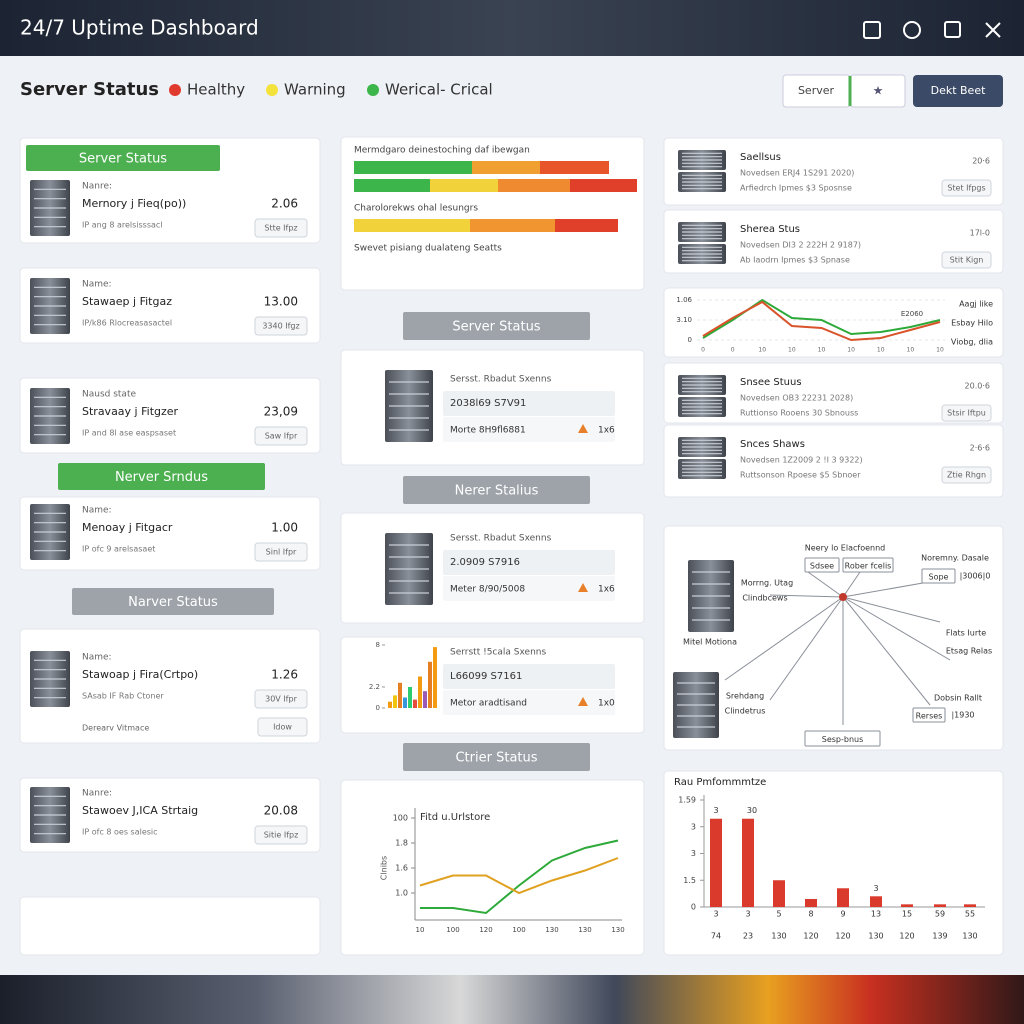 Image resolution: width=1024 pixels, height=1024 pixels. Describe the element at coordinates (969, 651) in the screenshot. I see `diagram-label: Etsag Relas` at that location.